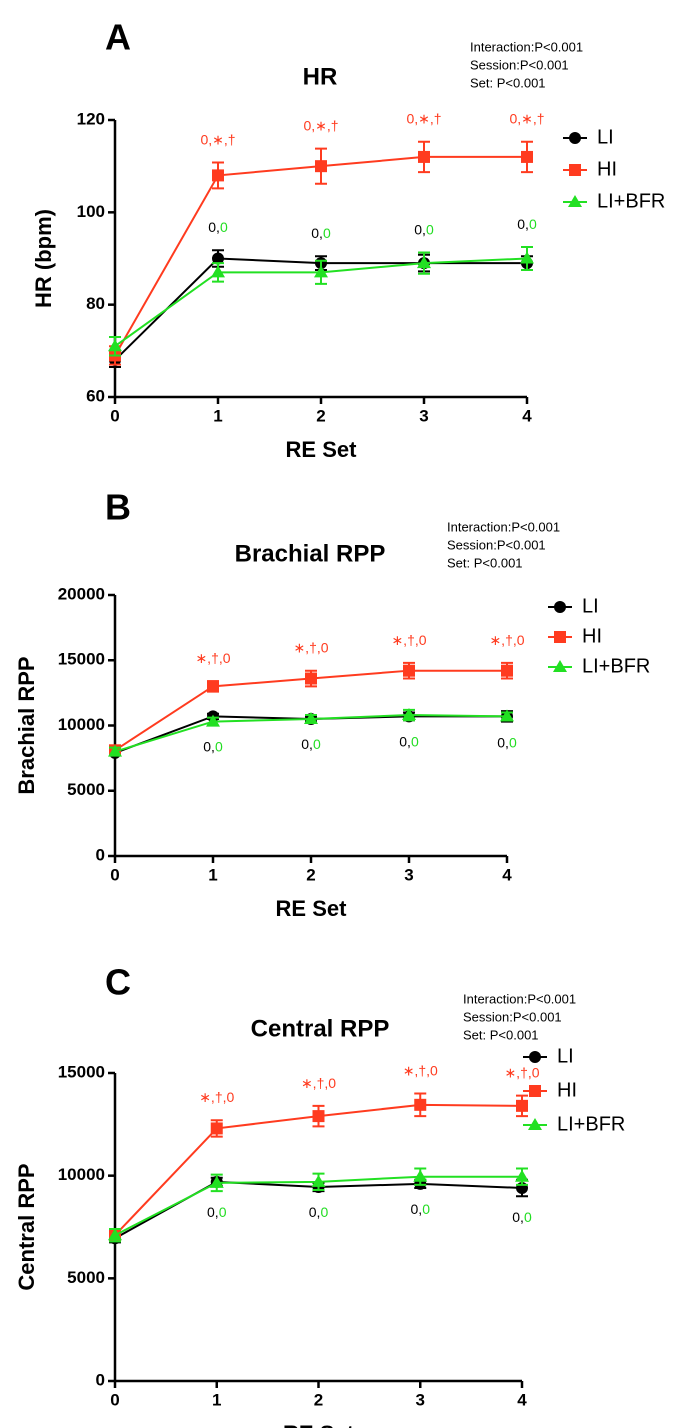 The height and width of the screenshot is (1428, 684). What do you see at coordinates (95, 395) in the screenshot?
I see `y-tick-label: 60` at bounding box center [95, 395].